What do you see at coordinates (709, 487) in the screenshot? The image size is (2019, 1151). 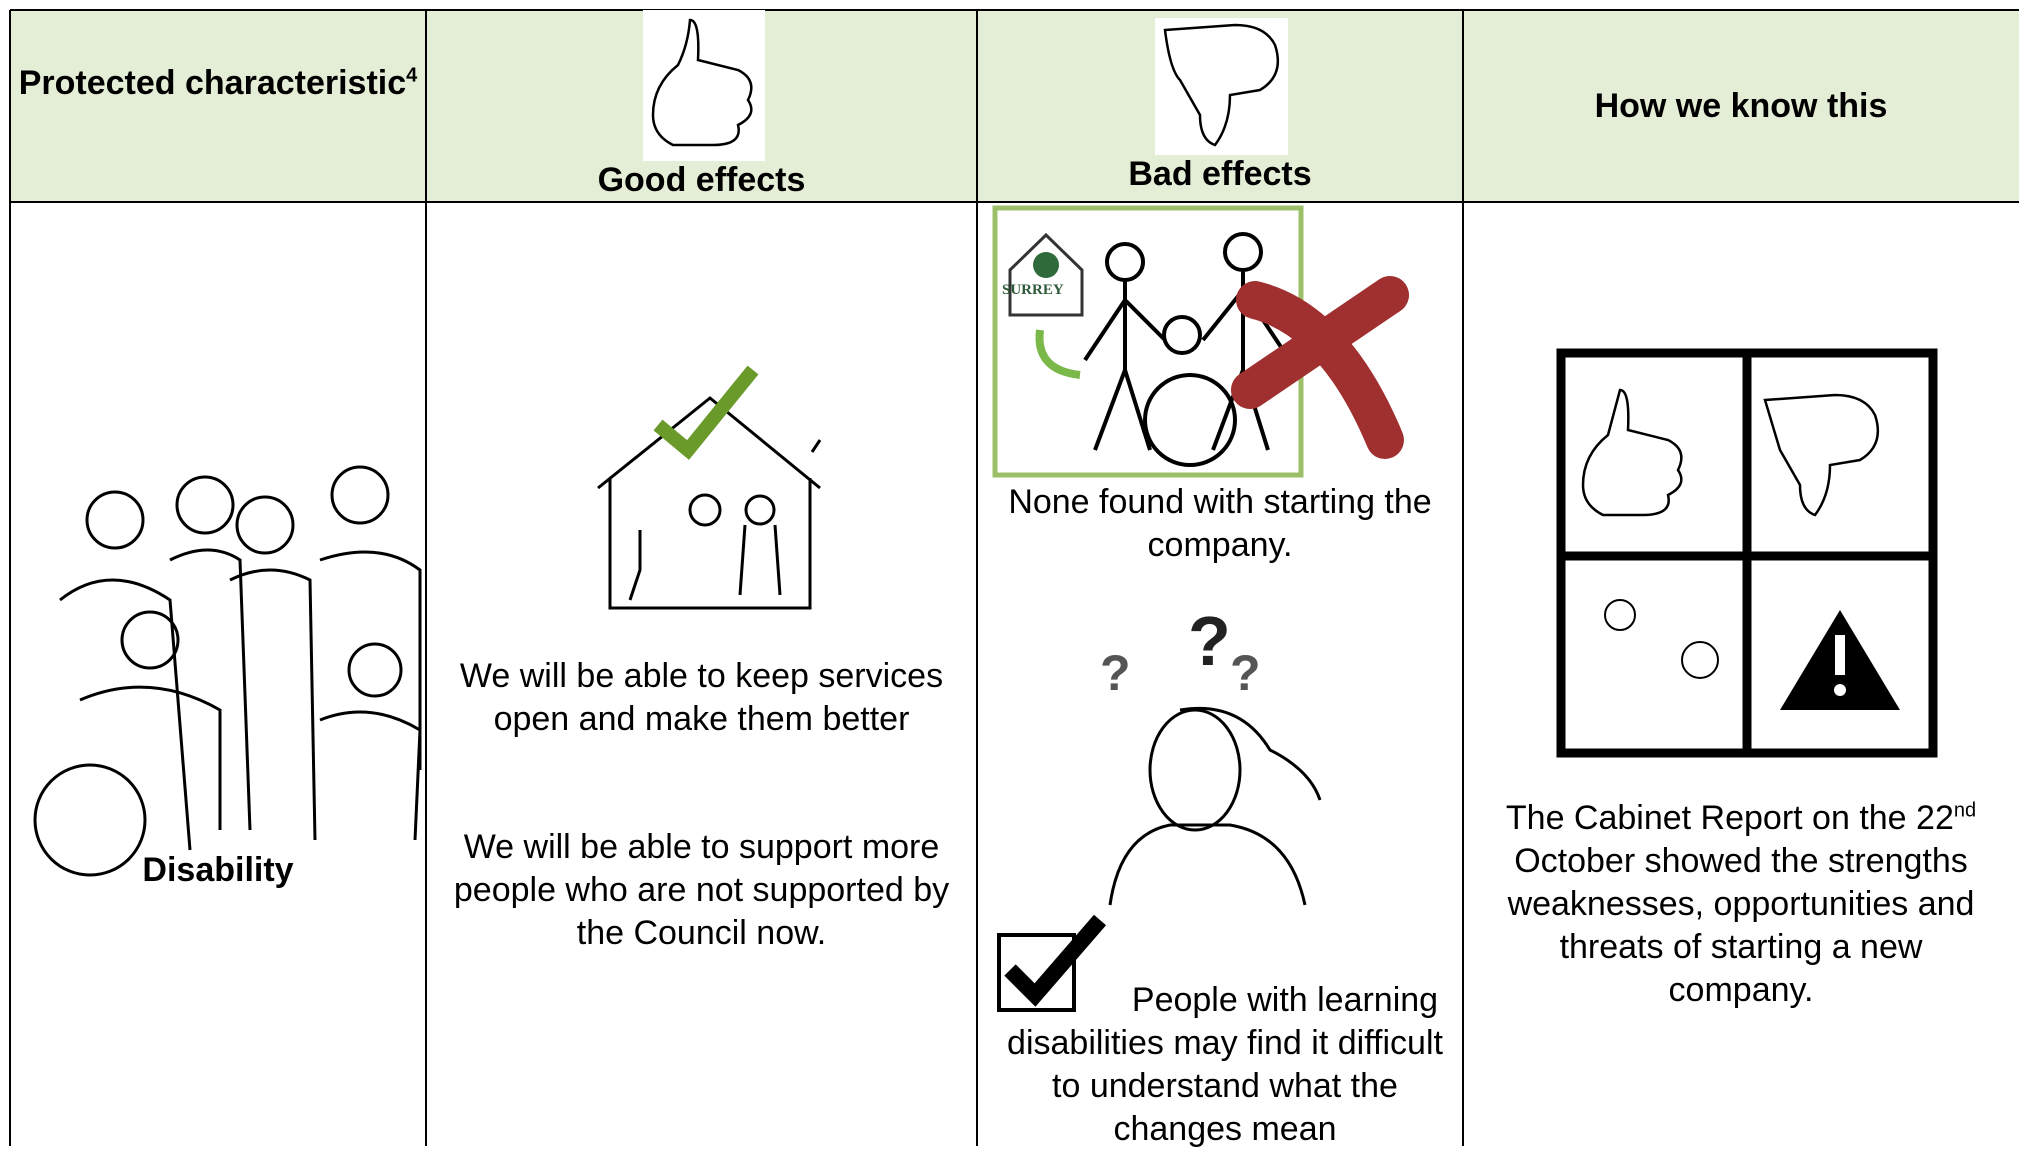 I see `house-icon` at bounding box center [709, 487].